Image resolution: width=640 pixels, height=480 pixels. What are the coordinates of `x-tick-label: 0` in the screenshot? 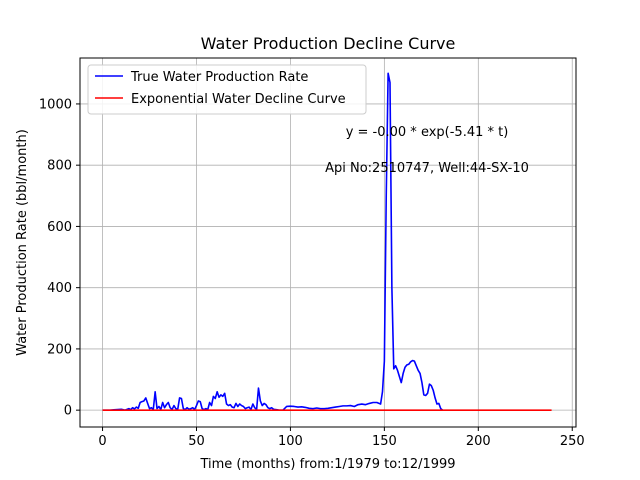 It's located at (102, 441).